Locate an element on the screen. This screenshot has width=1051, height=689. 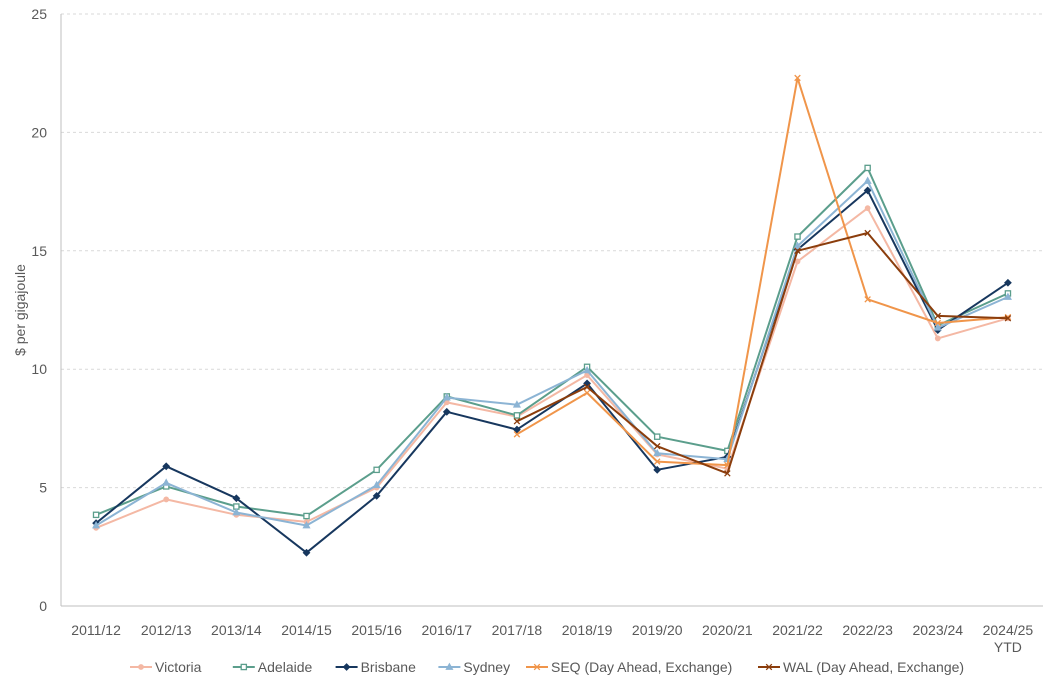
legend-item: SEQ (Day Ahead, Exchange) is located at coordinates (629, 667).